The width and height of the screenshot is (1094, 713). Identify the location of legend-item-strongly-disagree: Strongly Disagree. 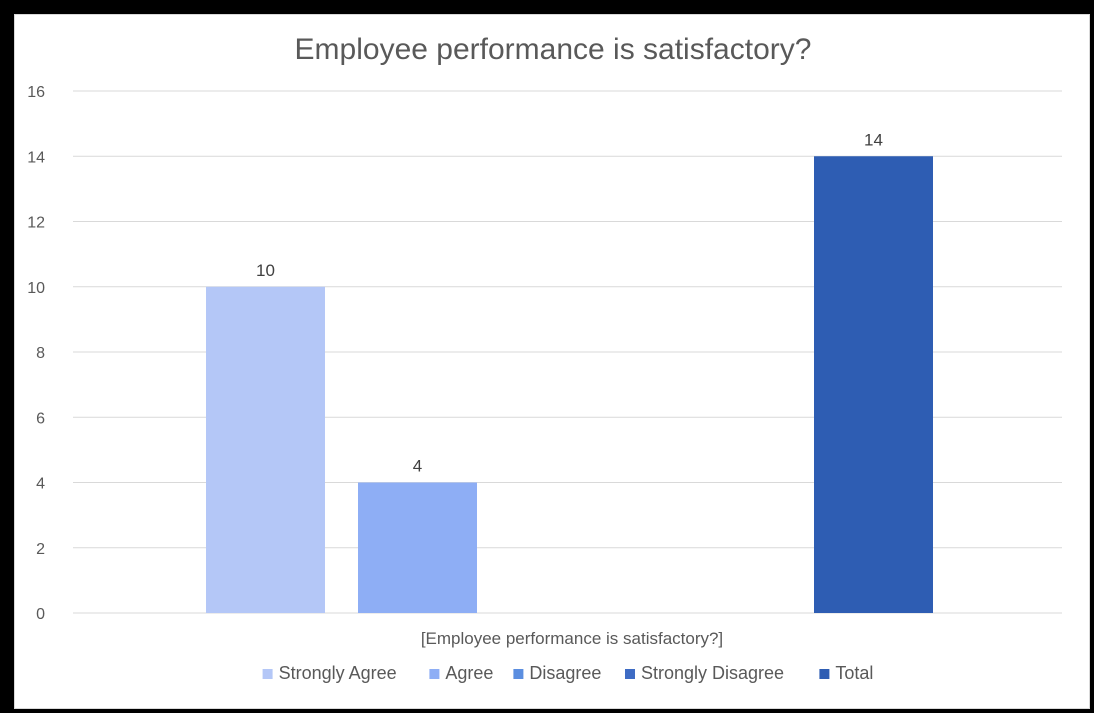
(704, 673).